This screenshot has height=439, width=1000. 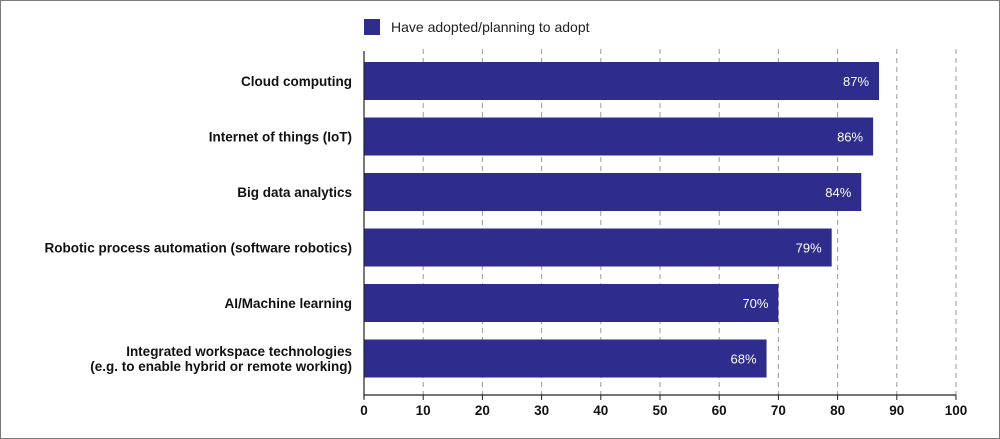 What do you see at coordinates (600, 410) in the screenshot?
I see `x-tick-label-40: 40` at bounding box center [600, 410].